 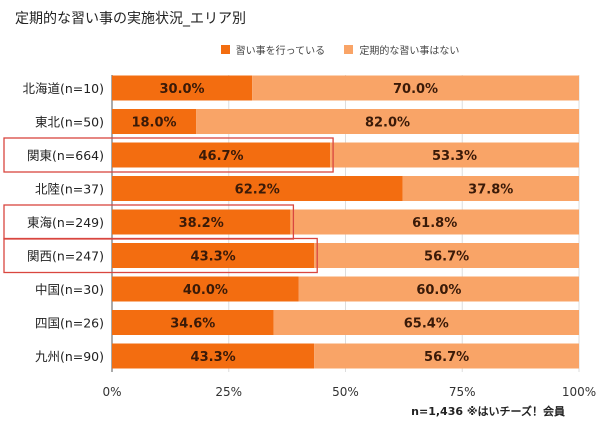 I want to click on data-label: 46.7%, so click(x=220, y=156).